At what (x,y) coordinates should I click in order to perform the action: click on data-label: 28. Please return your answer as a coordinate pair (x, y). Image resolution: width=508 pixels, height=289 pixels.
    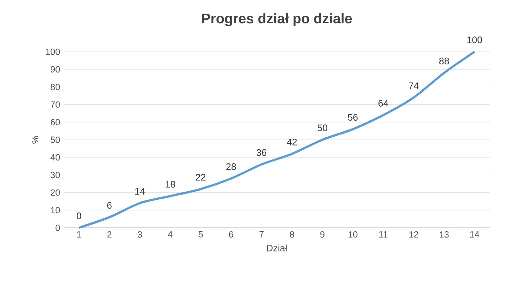
    Looking at the image, I should click on (231, 167).